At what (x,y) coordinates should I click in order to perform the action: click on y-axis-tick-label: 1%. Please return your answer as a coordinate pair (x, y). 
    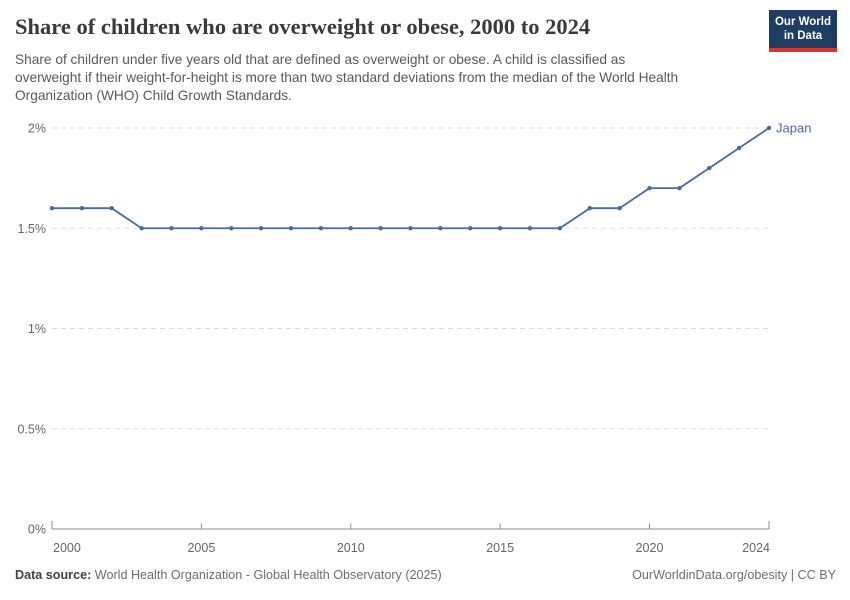
    Looking at the image, I should click on (37, 329).